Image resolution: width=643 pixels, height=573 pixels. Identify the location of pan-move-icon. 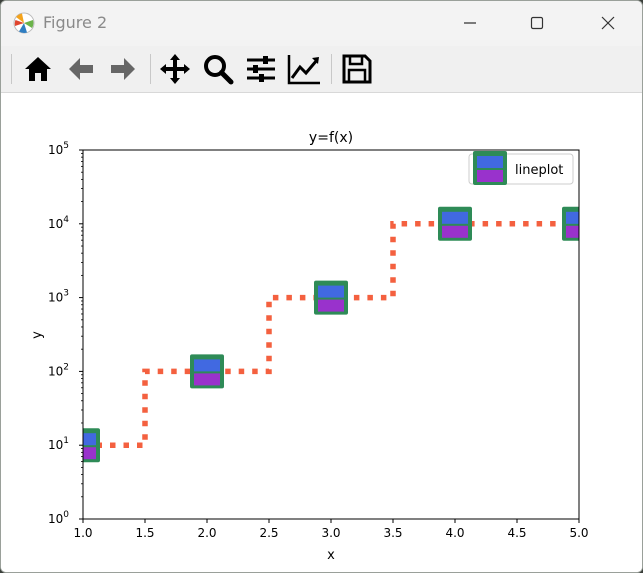
(175, 69).